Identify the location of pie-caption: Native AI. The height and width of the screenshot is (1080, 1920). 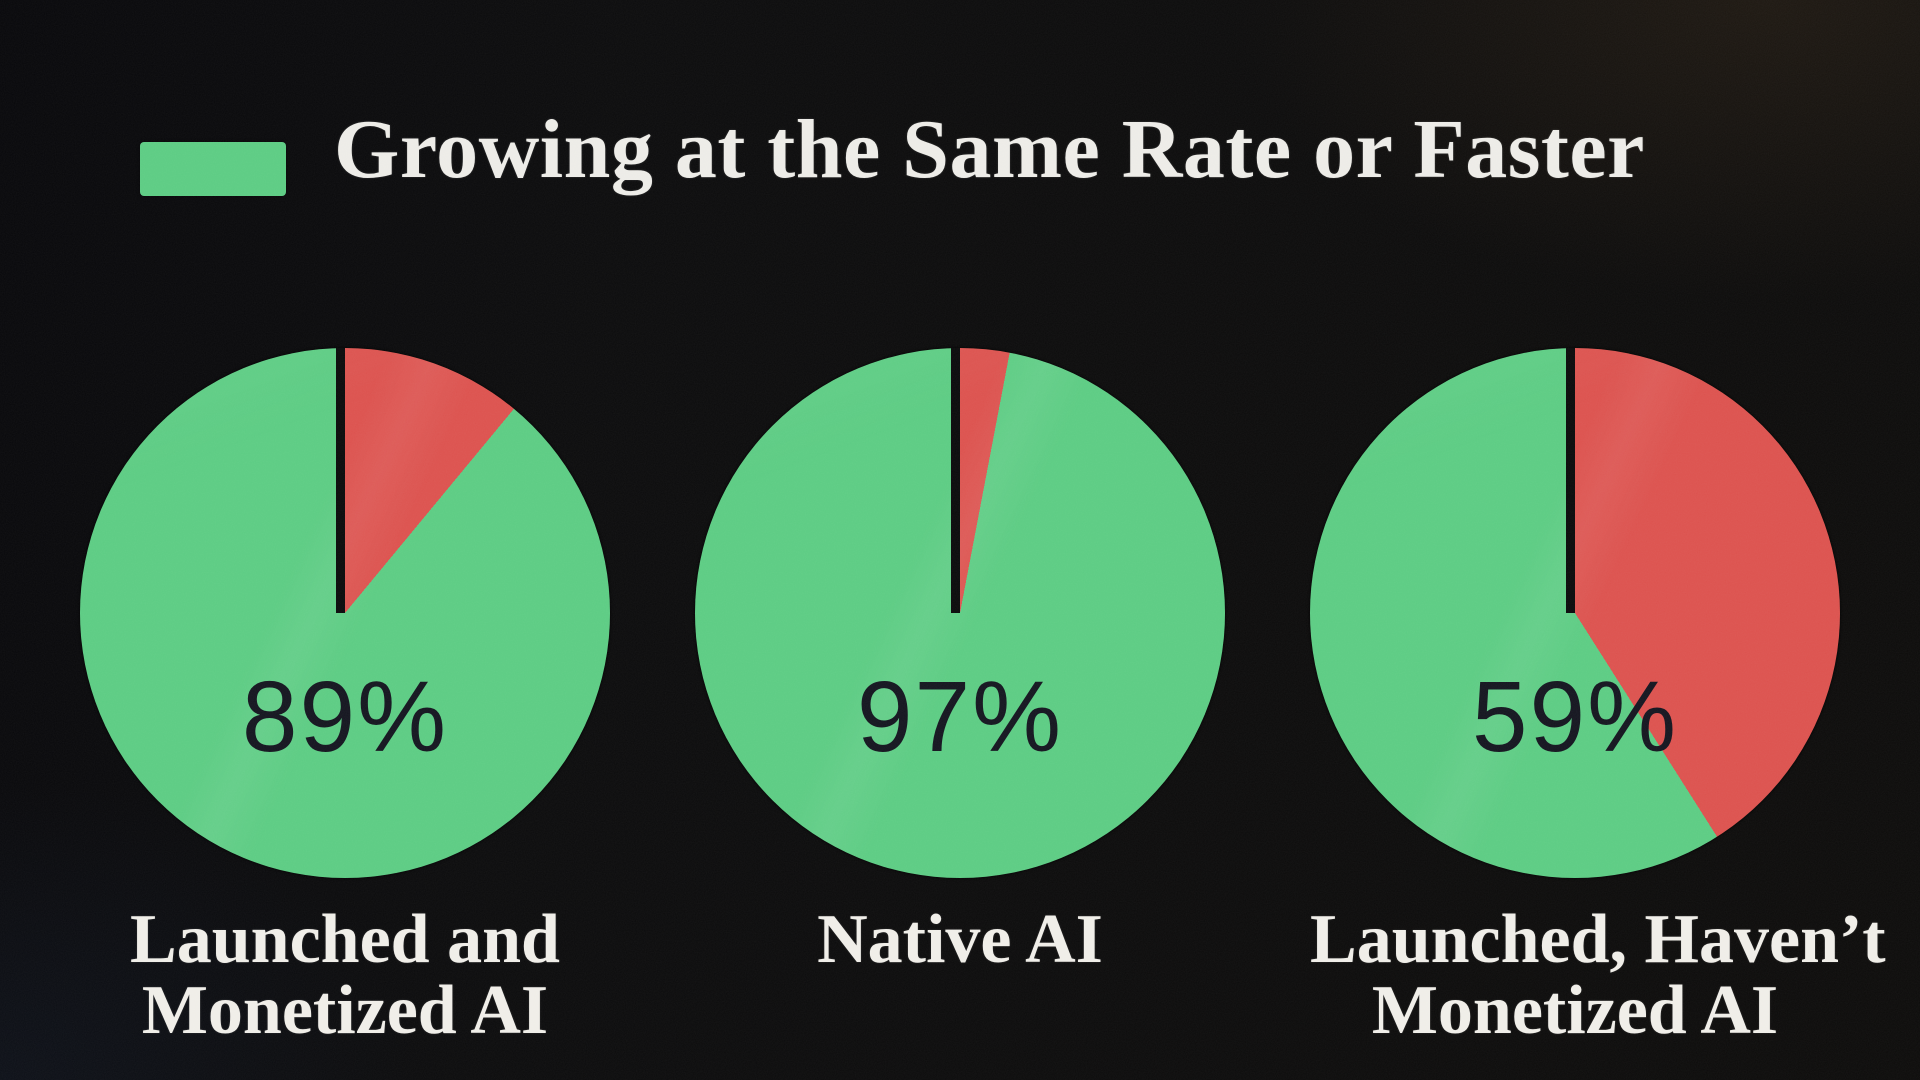
(960, 939).